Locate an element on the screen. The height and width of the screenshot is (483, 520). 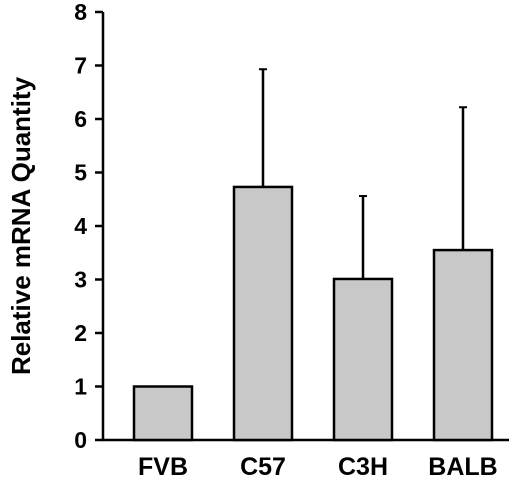
x-tick-label: FVB is located at coordinates (163, 467).